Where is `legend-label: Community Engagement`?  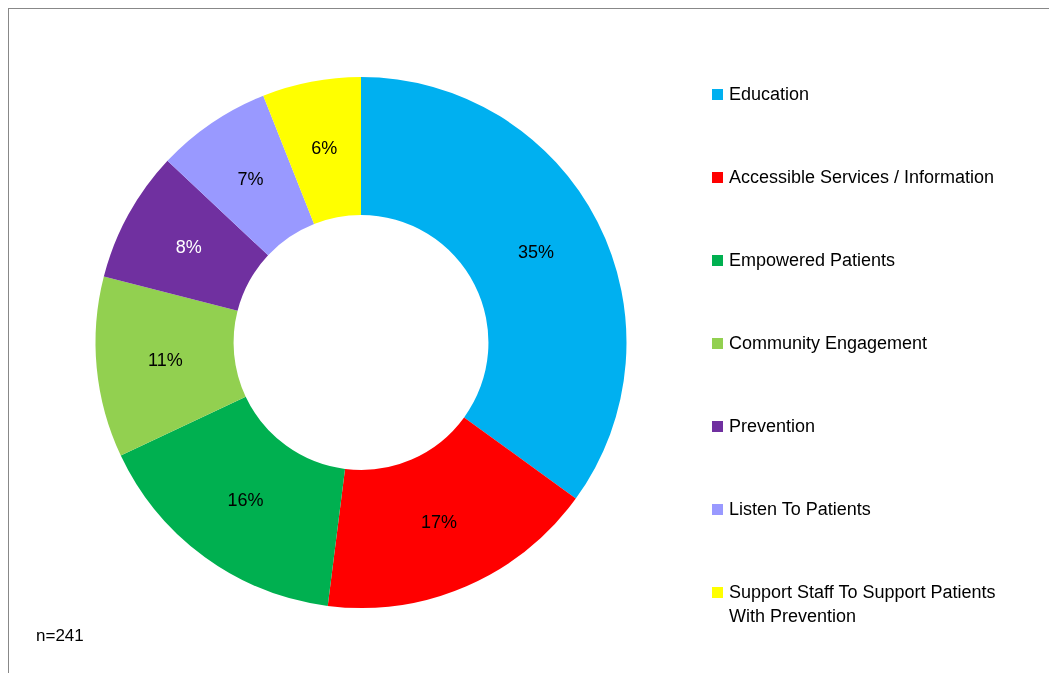 legend-label: Community Engagement is located at coordinates (828, 343).